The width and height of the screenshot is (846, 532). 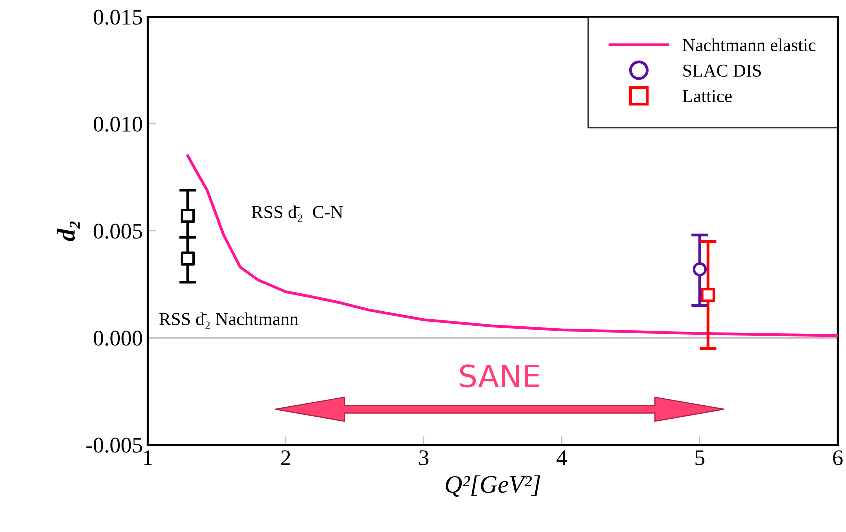 I want to click on x-tick-label: 1, so click(x=148, y=458).